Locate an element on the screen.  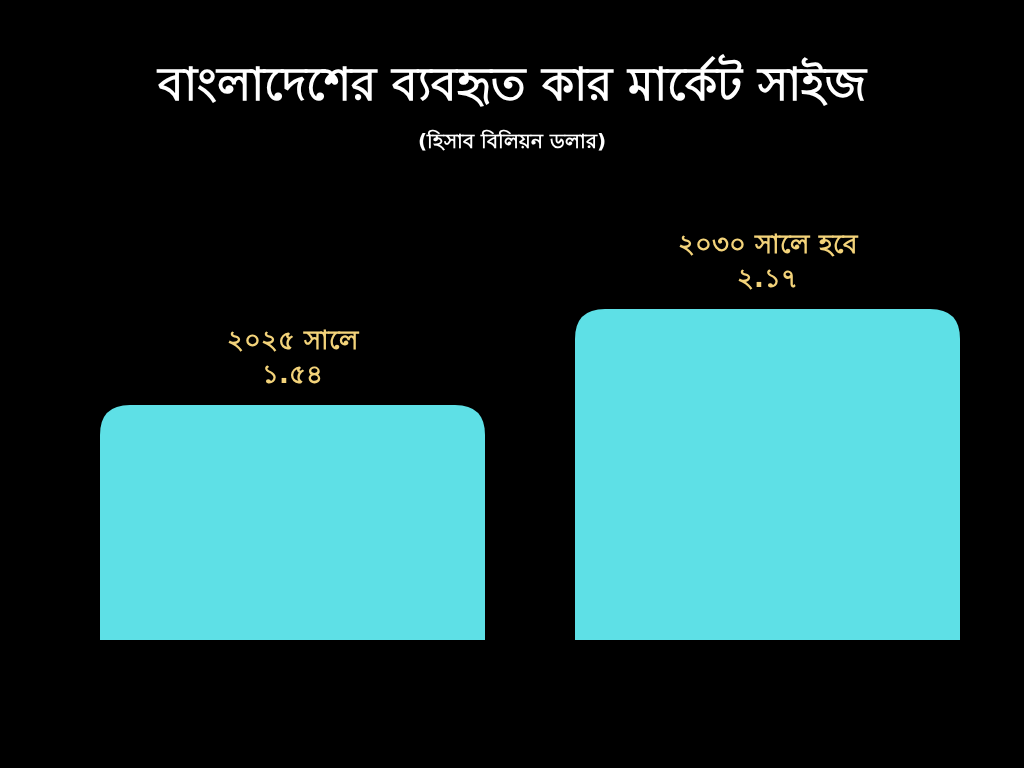
subtitle: (হিসাব বিলিয়ন ডলার) is located at coordinates (512, 141).